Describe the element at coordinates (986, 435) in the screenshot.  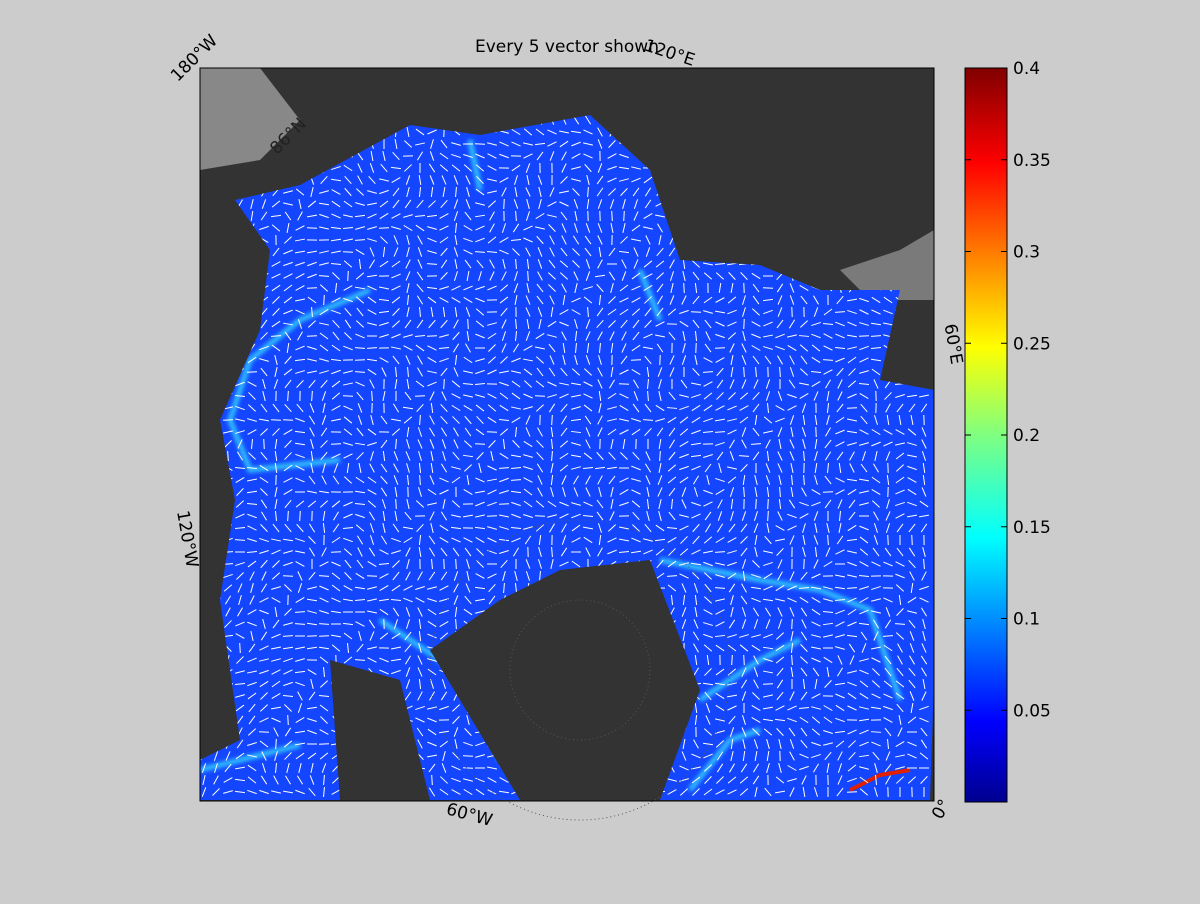
I see `colorbar` at that location.